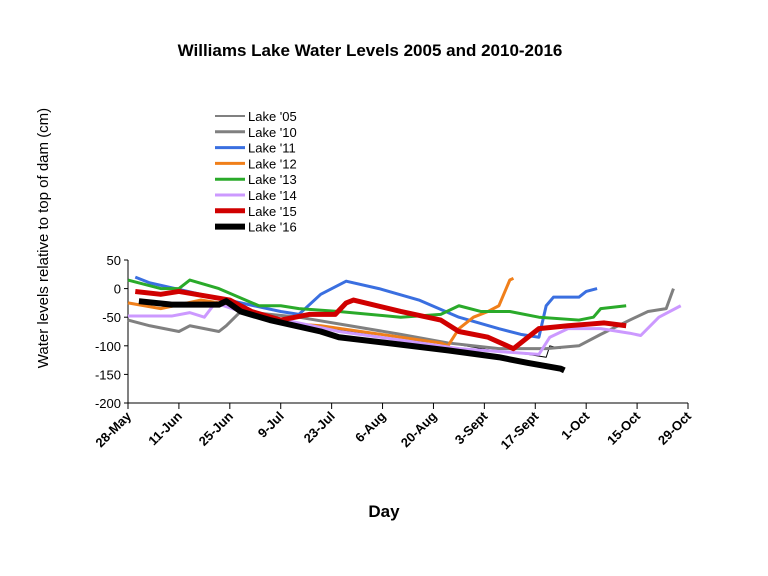 The width and height of the screenshot is (768, 576). I want to click on legend-label: Lake '12, so click(272, 163).